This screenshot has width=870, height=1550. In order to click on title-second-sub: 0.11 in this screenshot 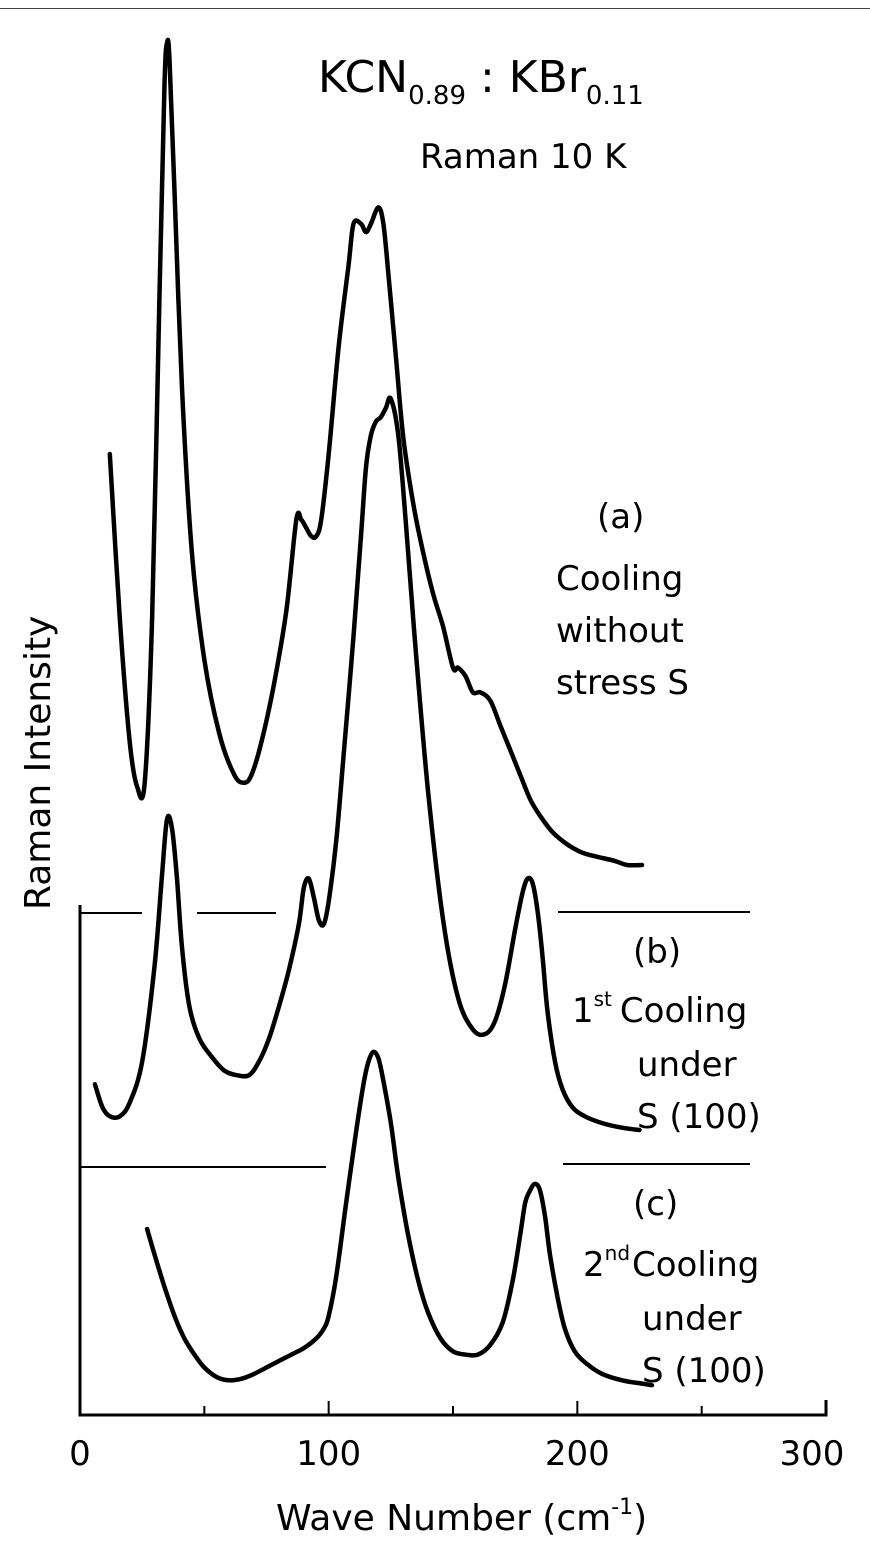, I will do `click(615, 96)`.